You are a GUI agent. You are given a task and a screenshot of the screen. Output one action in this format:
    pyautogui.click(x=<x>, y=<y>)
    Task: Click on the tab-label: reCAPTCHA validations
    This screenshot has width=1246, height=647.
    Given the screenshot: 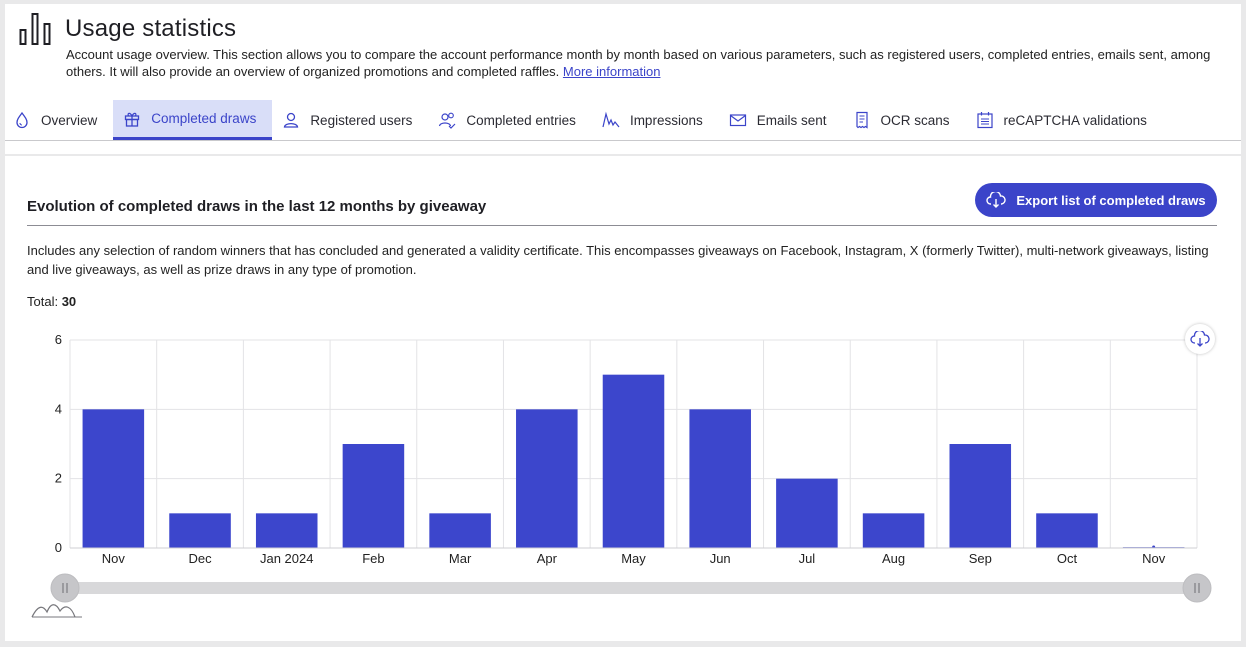 What is the action you would take?
    pyautogui.click(x=1075, y=120)
    